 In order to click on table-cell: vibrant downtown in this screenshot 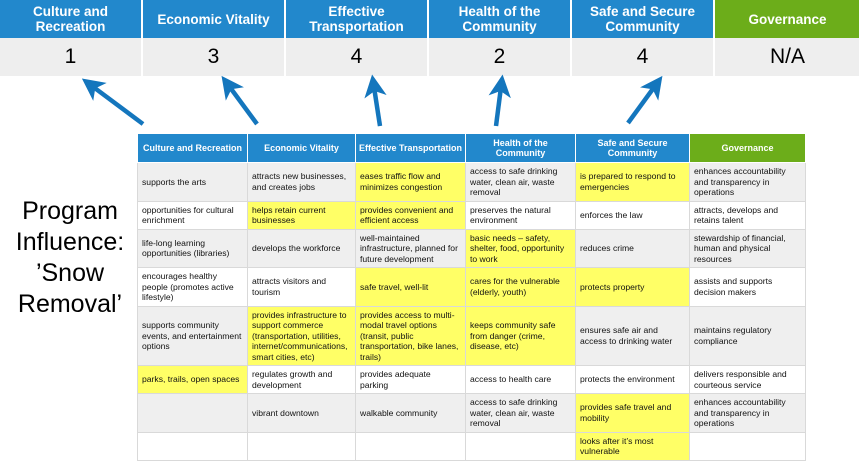, I will do `click(301, 413)`.